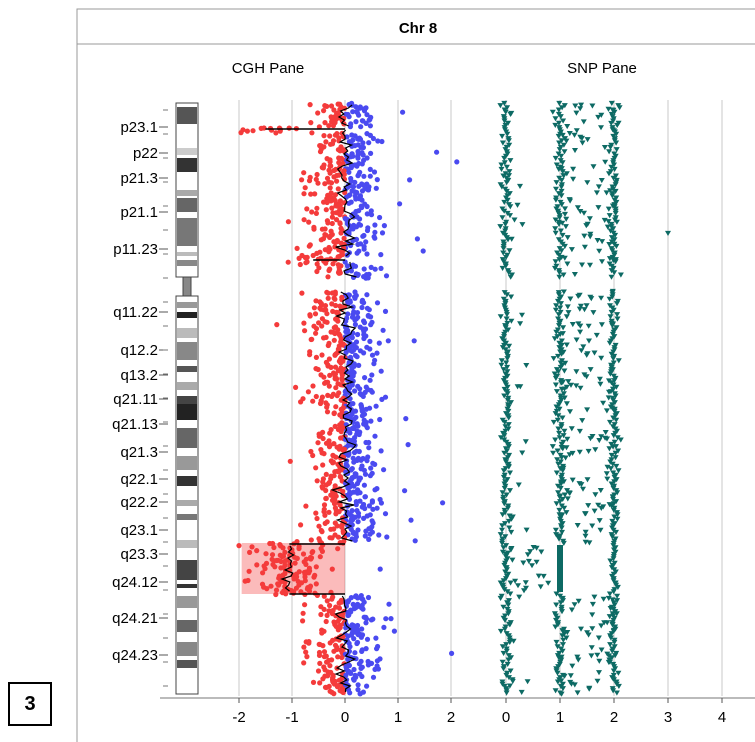 The width and height of the screenshot is (755, 742). Describe the element at coordinates (30, 704) in the screenshot. I see `panel-label: 3` at that location.